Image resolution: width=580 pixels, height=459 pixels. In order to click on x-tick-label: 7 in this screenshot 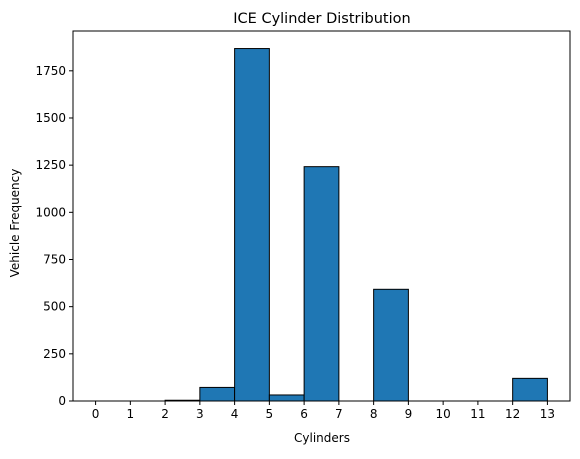, I will do `click(339, 414)`.